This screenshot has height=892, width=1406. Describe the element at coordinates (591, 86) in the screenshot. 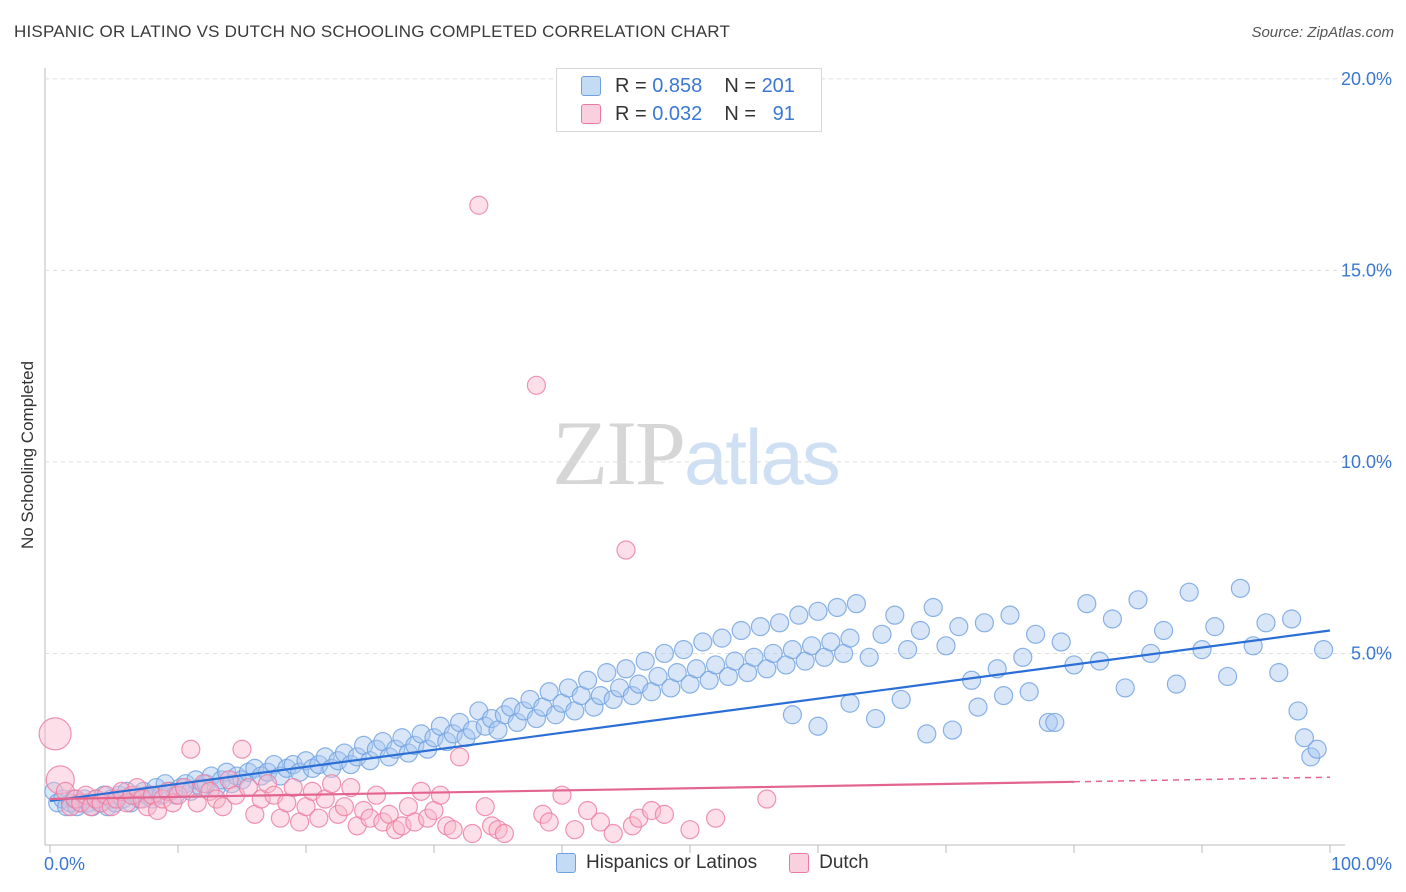

I see `legend-swatch-hispanic` at that location.